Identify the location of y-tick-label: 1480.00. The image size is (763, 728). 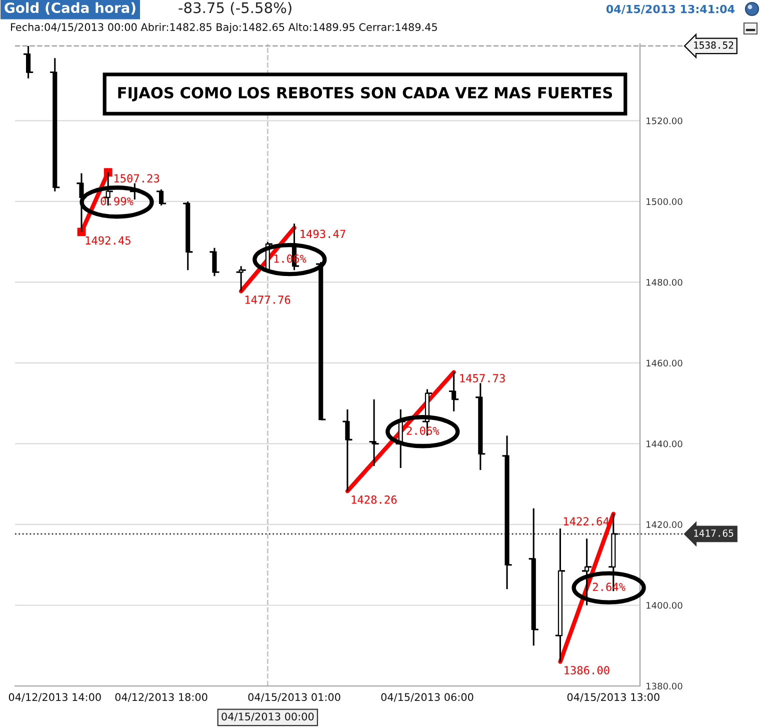
(664, 282).